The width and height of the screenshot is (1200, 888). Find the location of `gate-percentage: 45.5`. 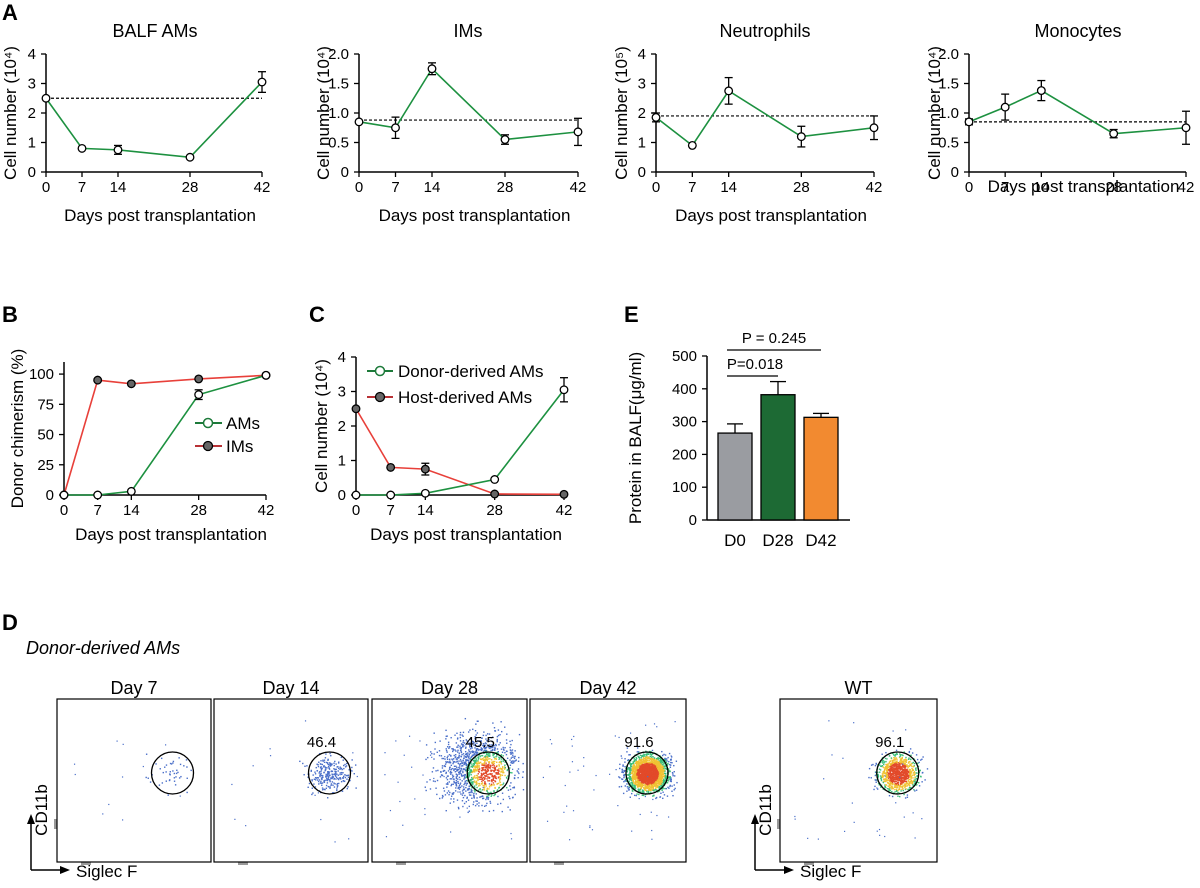

gate-percentage: 45.5 is located at coordinates (480, 742).